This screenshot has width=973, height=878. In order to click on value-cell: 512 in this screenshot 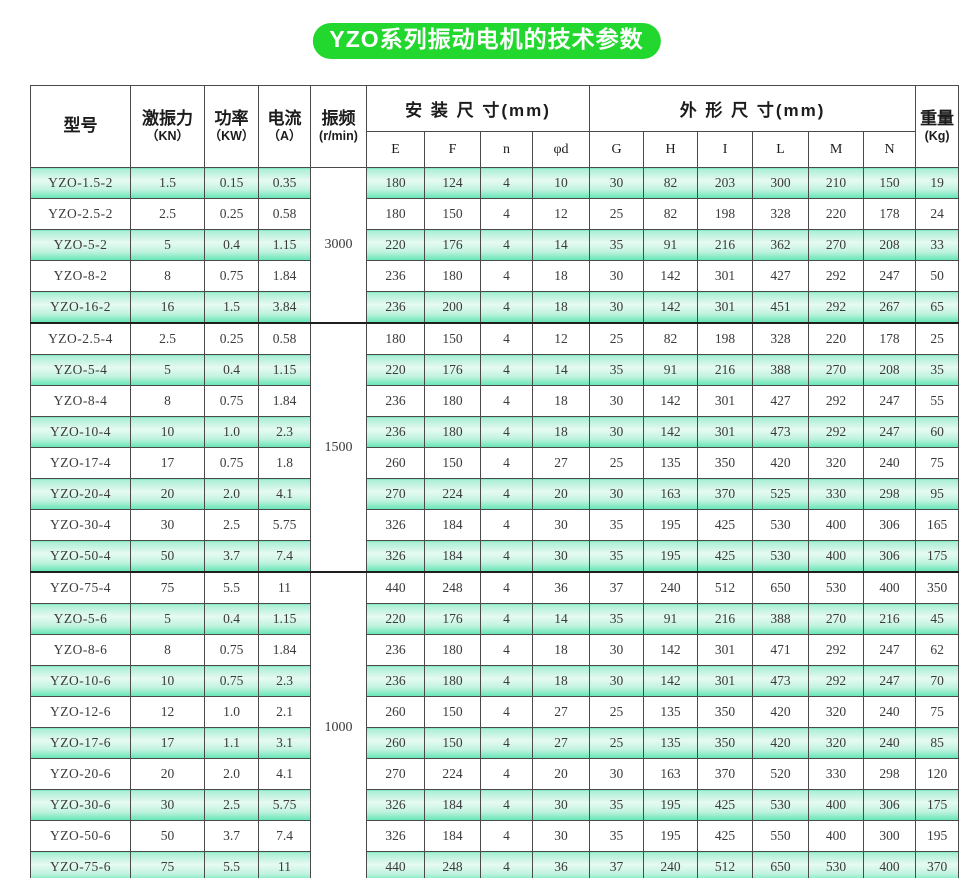, I will do `click(725, 864)`.